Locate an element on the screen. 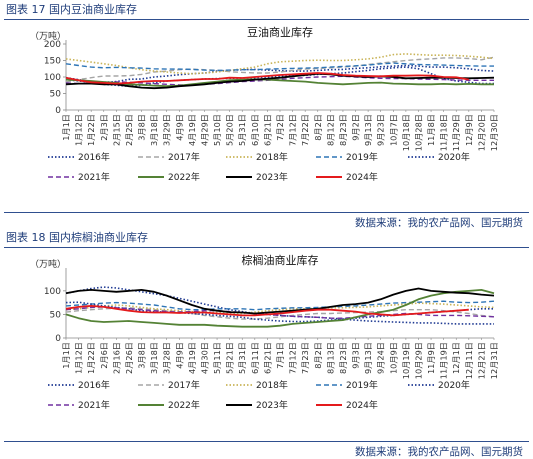 This screenshot has width=533, height=459. legend-label: 2019年 is located at coordinates (362, 157).